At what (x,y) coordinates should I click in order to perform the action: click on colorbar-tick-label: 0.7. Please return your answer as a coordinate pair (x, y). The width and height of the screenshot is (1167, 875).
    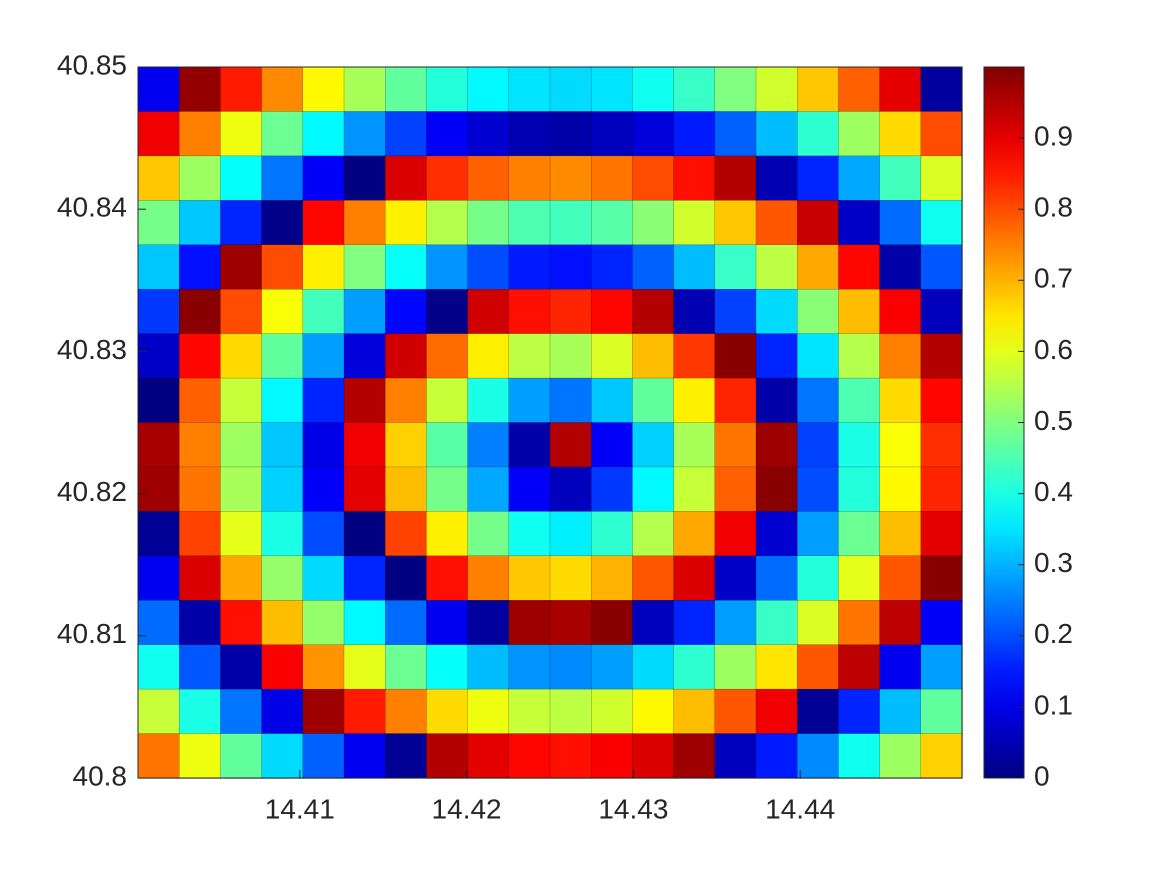
    Looking at the image, I should click on (1053, 278).